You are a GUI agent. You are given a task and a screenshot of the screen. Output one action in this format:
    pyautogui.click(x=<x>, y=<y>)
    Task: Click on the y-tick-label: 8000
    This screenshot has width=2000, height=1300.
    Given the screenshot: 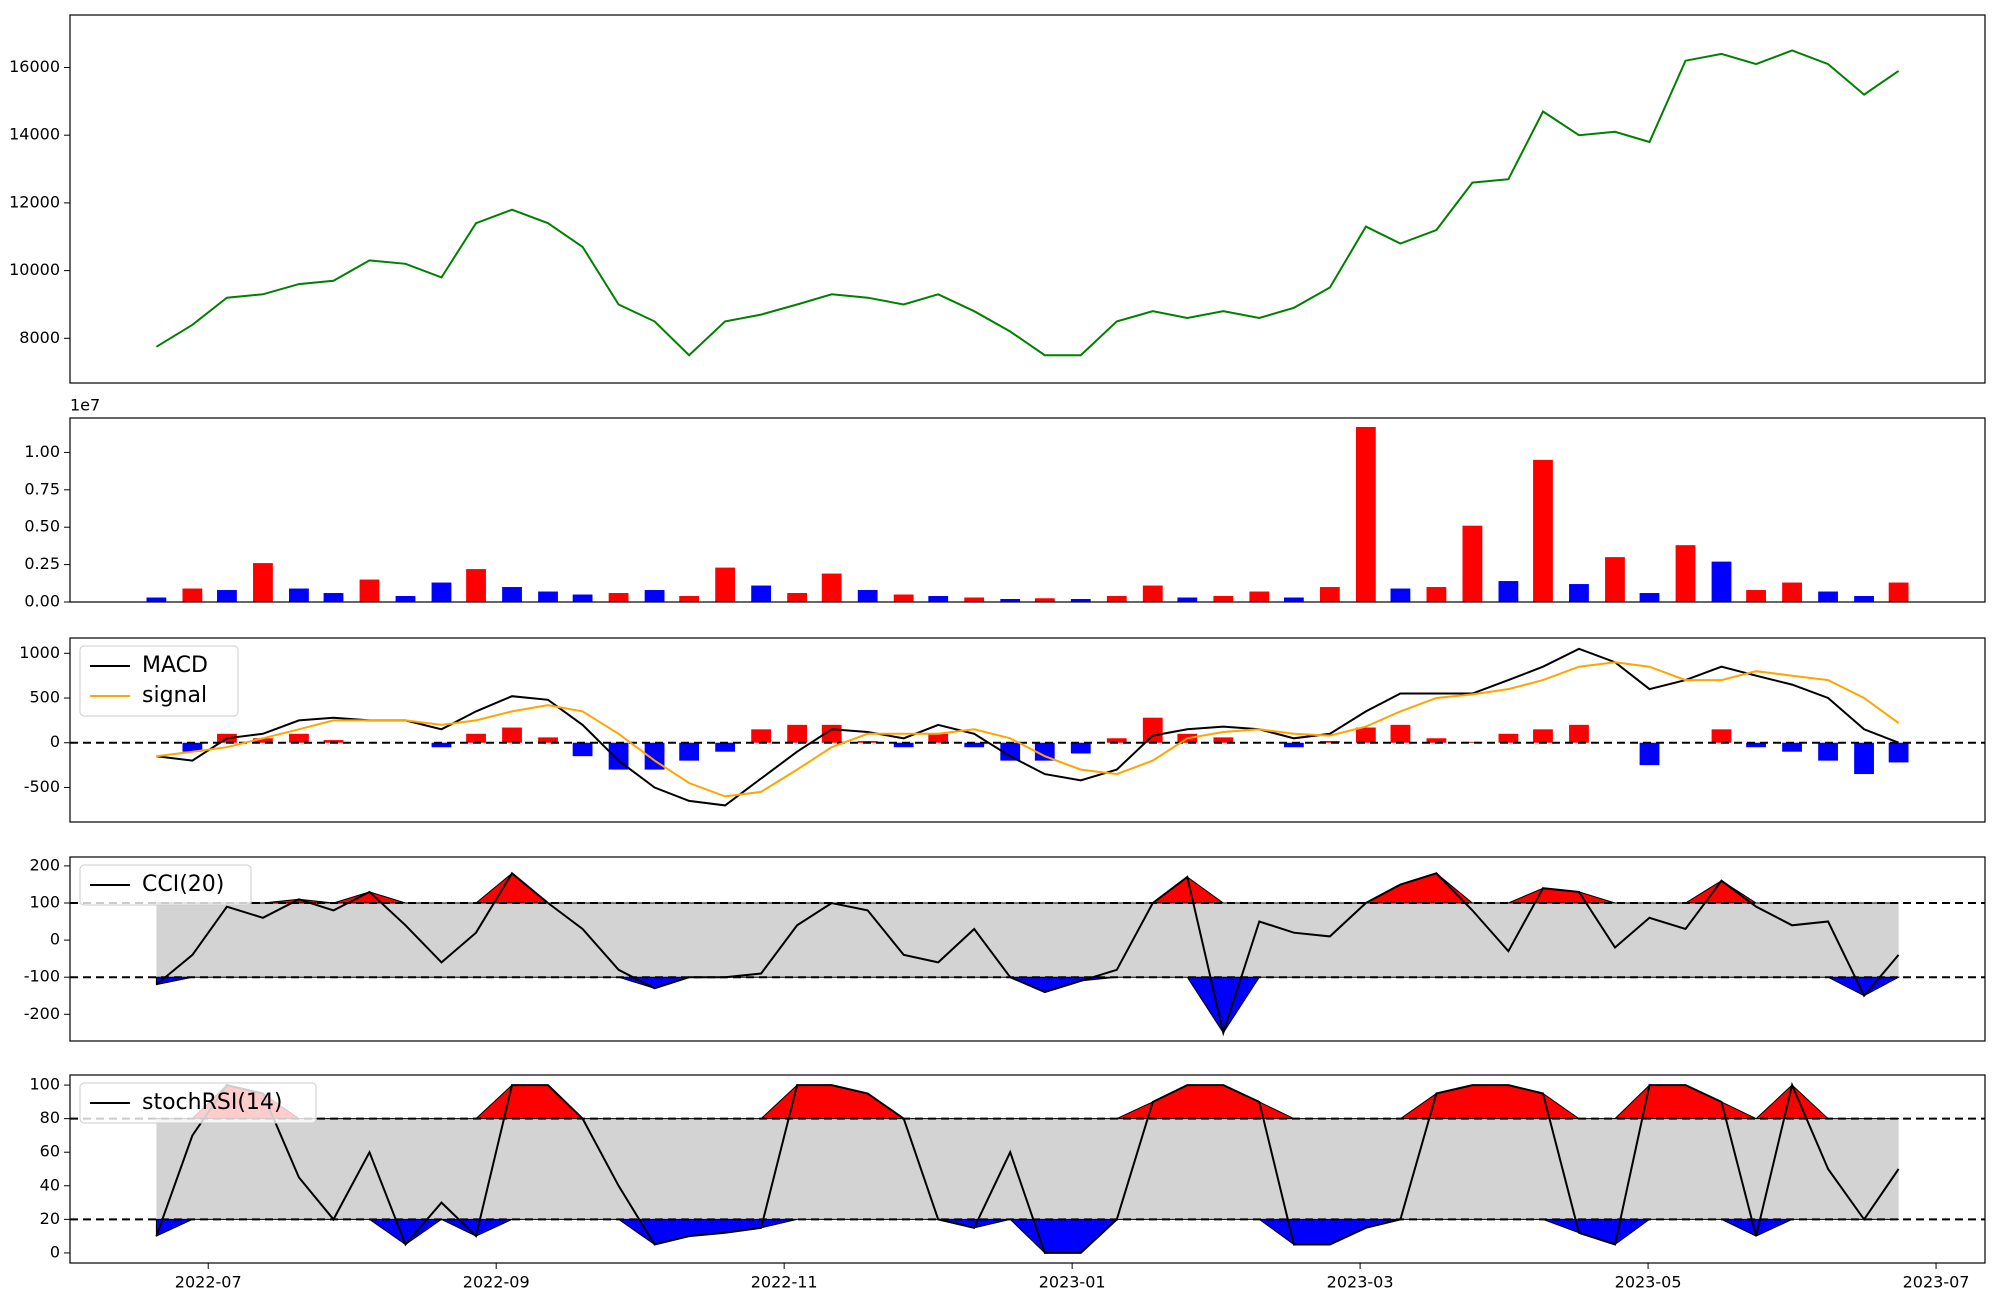 What is the action you would take?
    pyautogui.click(x=39, y=337)
    